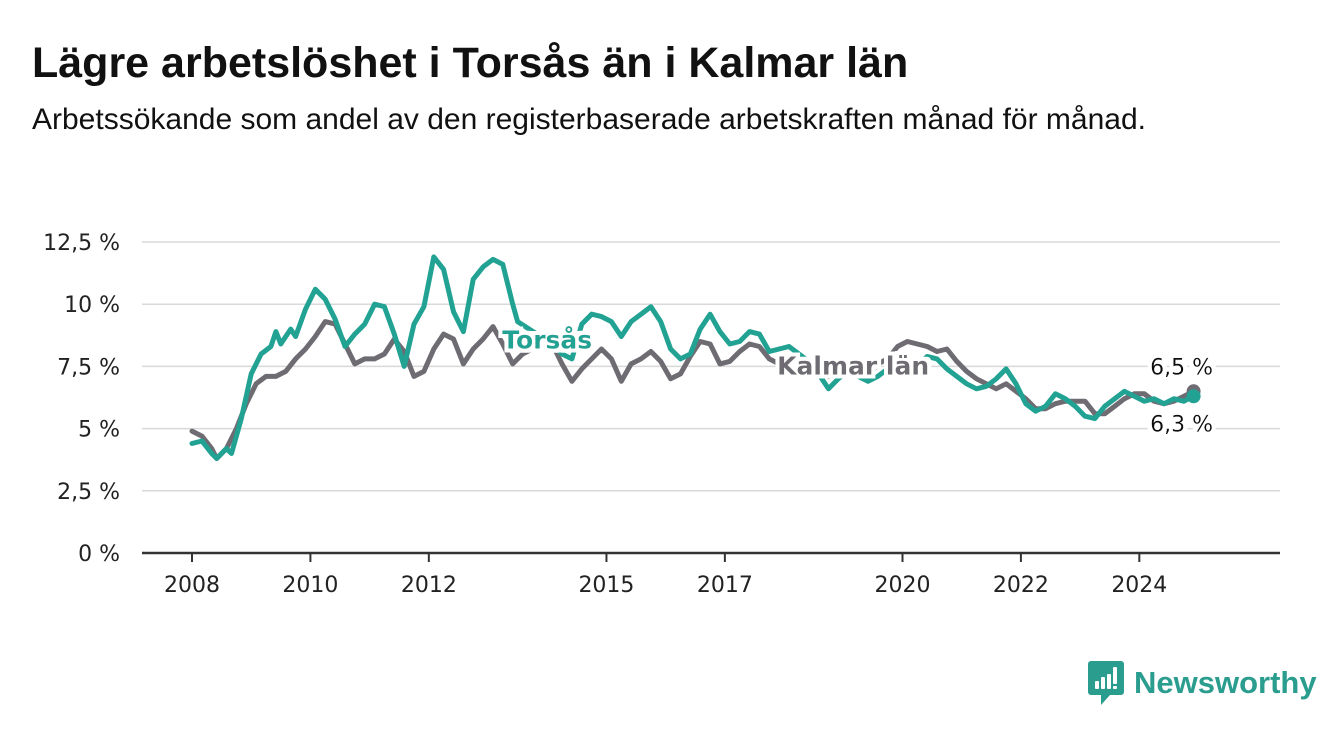 The height and width of the screenshot is (734, 1340). I want to click on x-axis: 2008 2010 2012 2015 2017 2020 2022 2024, so click(711, 574).